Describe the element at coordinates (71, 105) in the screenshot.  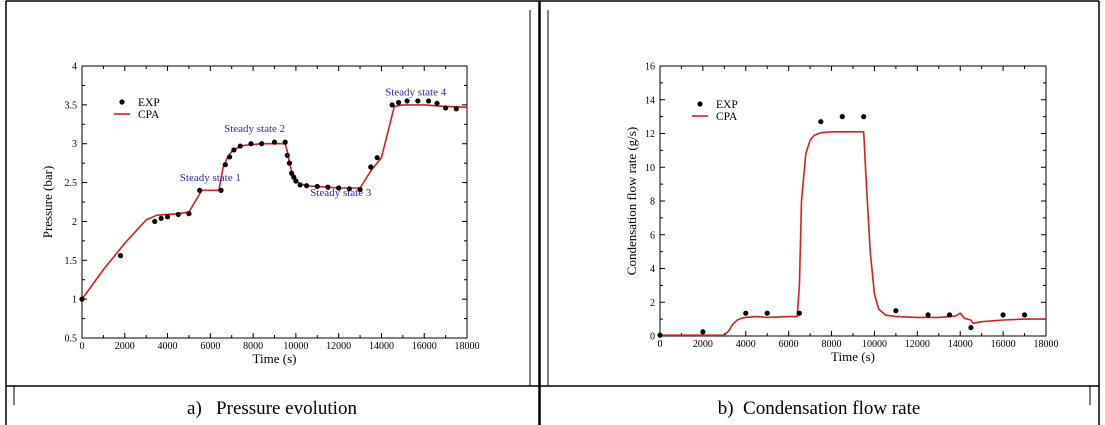
I see `y-tick-label: 3.5` at that location.